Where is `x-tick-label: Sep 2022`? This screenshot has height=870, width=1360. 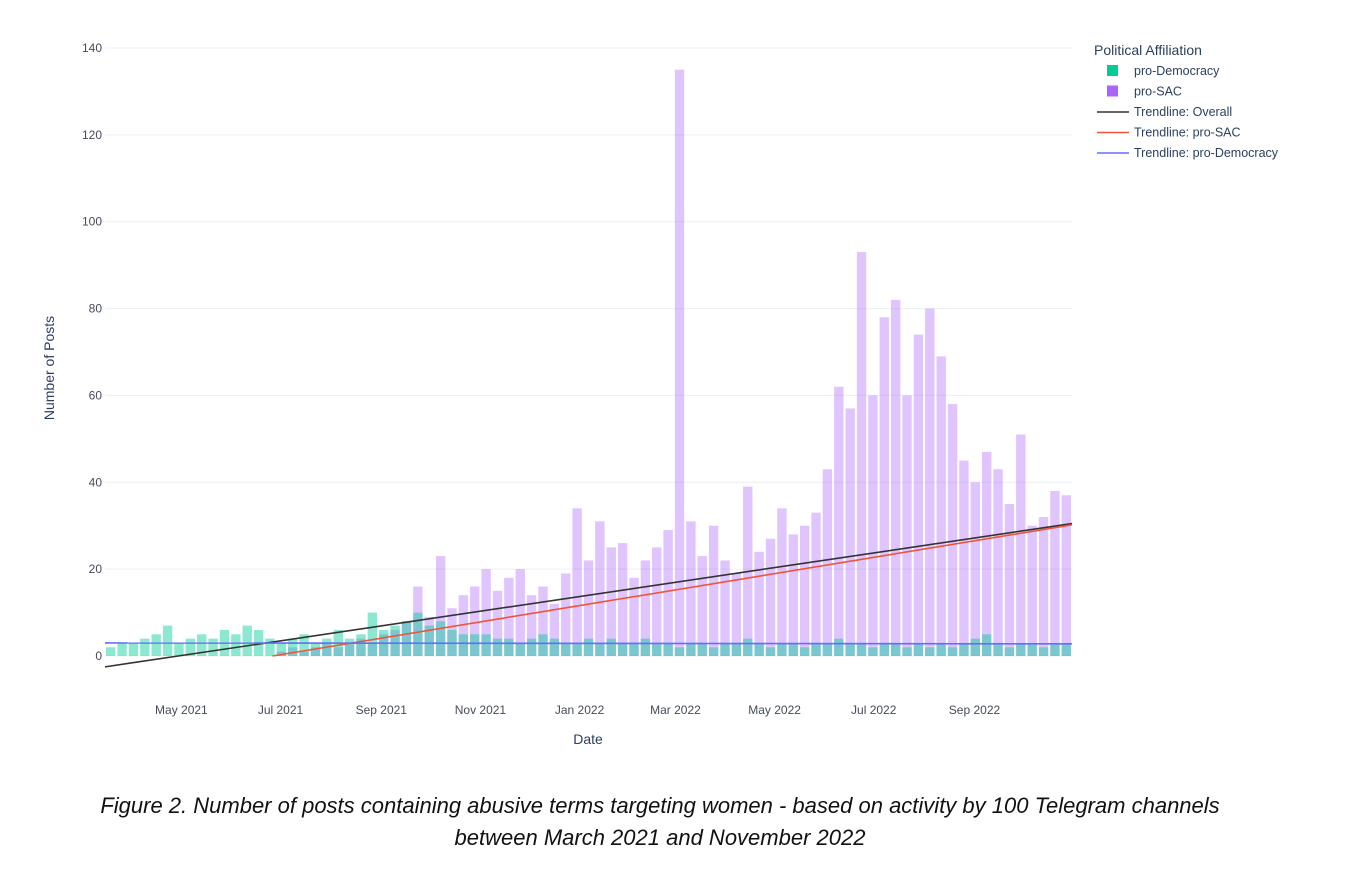
x-tick-label: Sep 2022 is located at coordinates (975, 710).